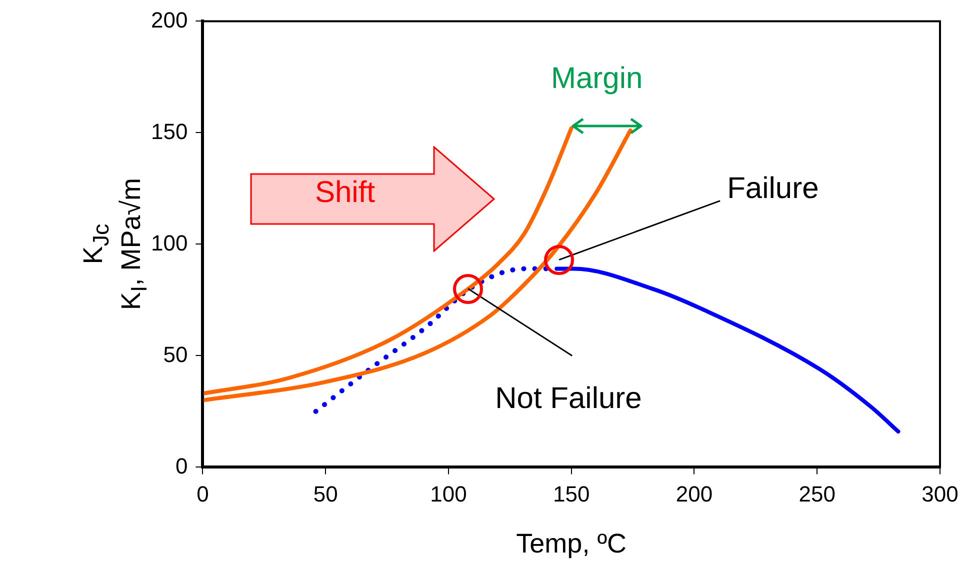  I want to click on y-tick-label: 150, so click(169, 131).